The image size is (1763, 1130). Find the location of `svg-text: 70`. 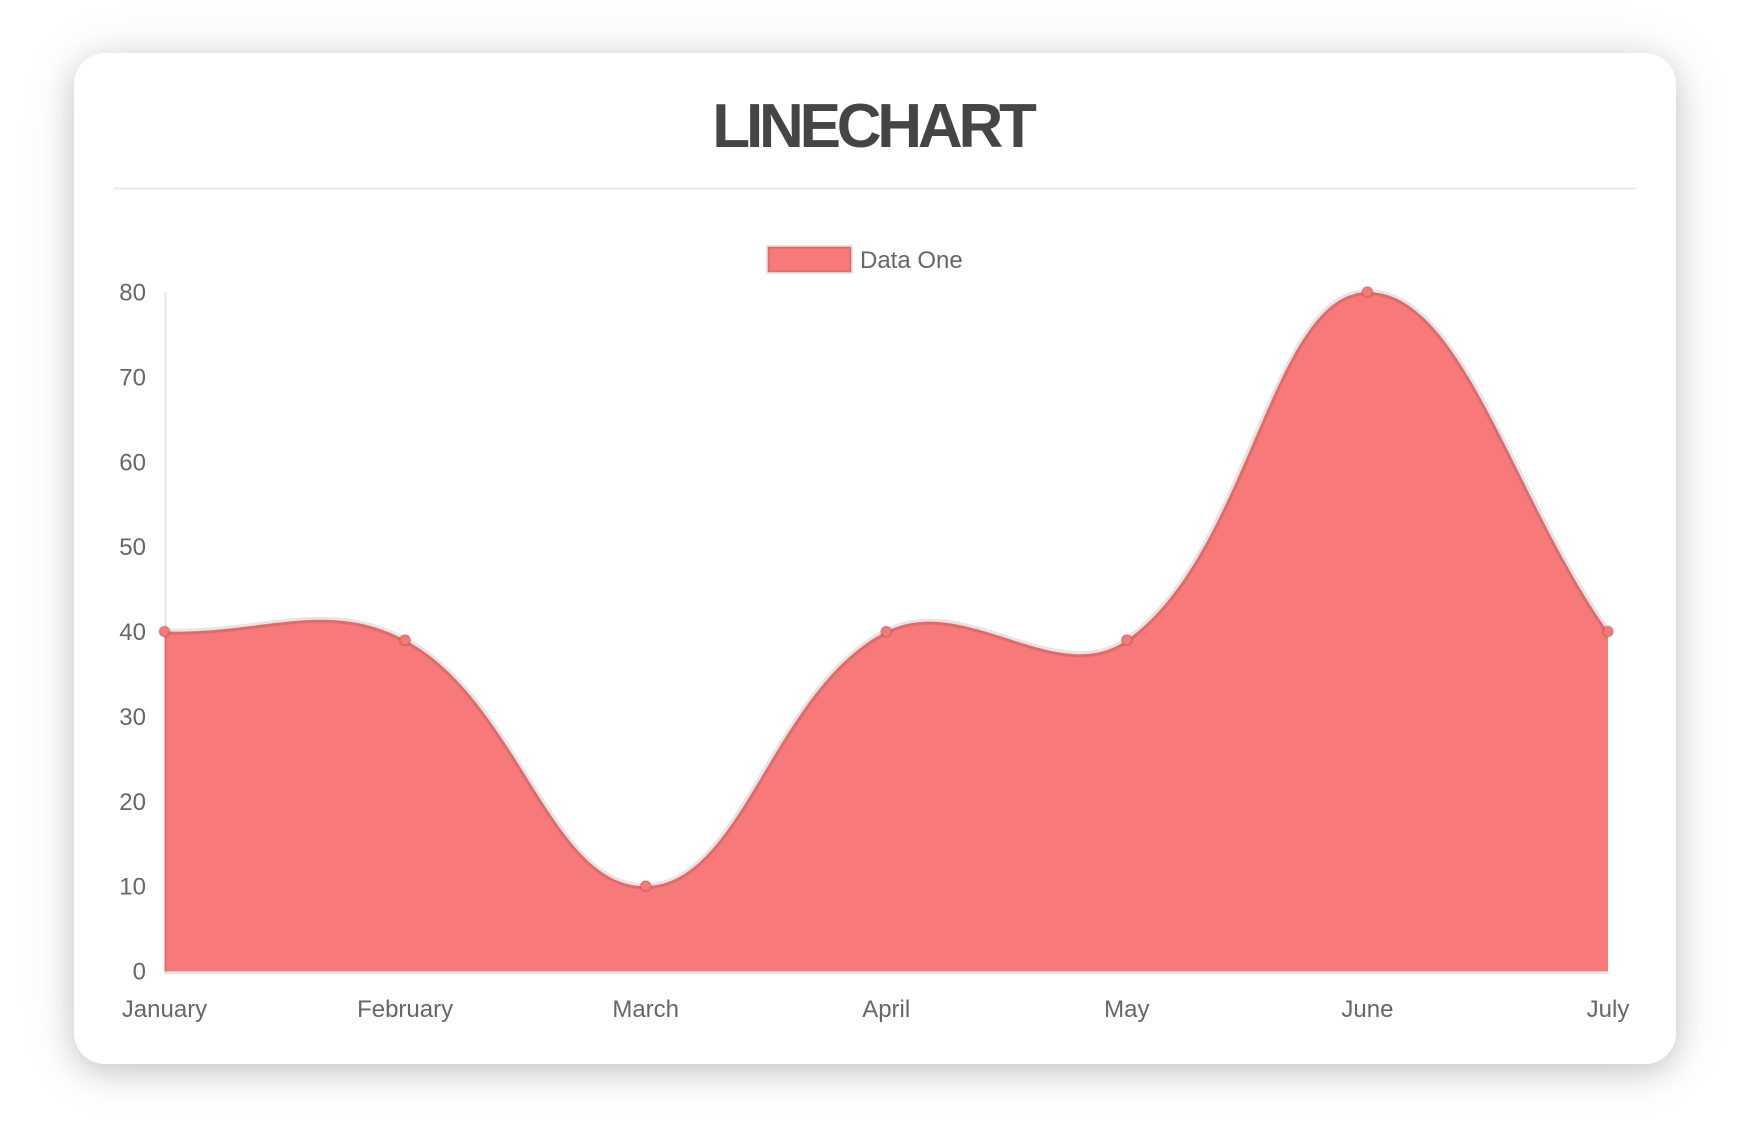

svg-text: 70 is located at coordinates (132, 377).